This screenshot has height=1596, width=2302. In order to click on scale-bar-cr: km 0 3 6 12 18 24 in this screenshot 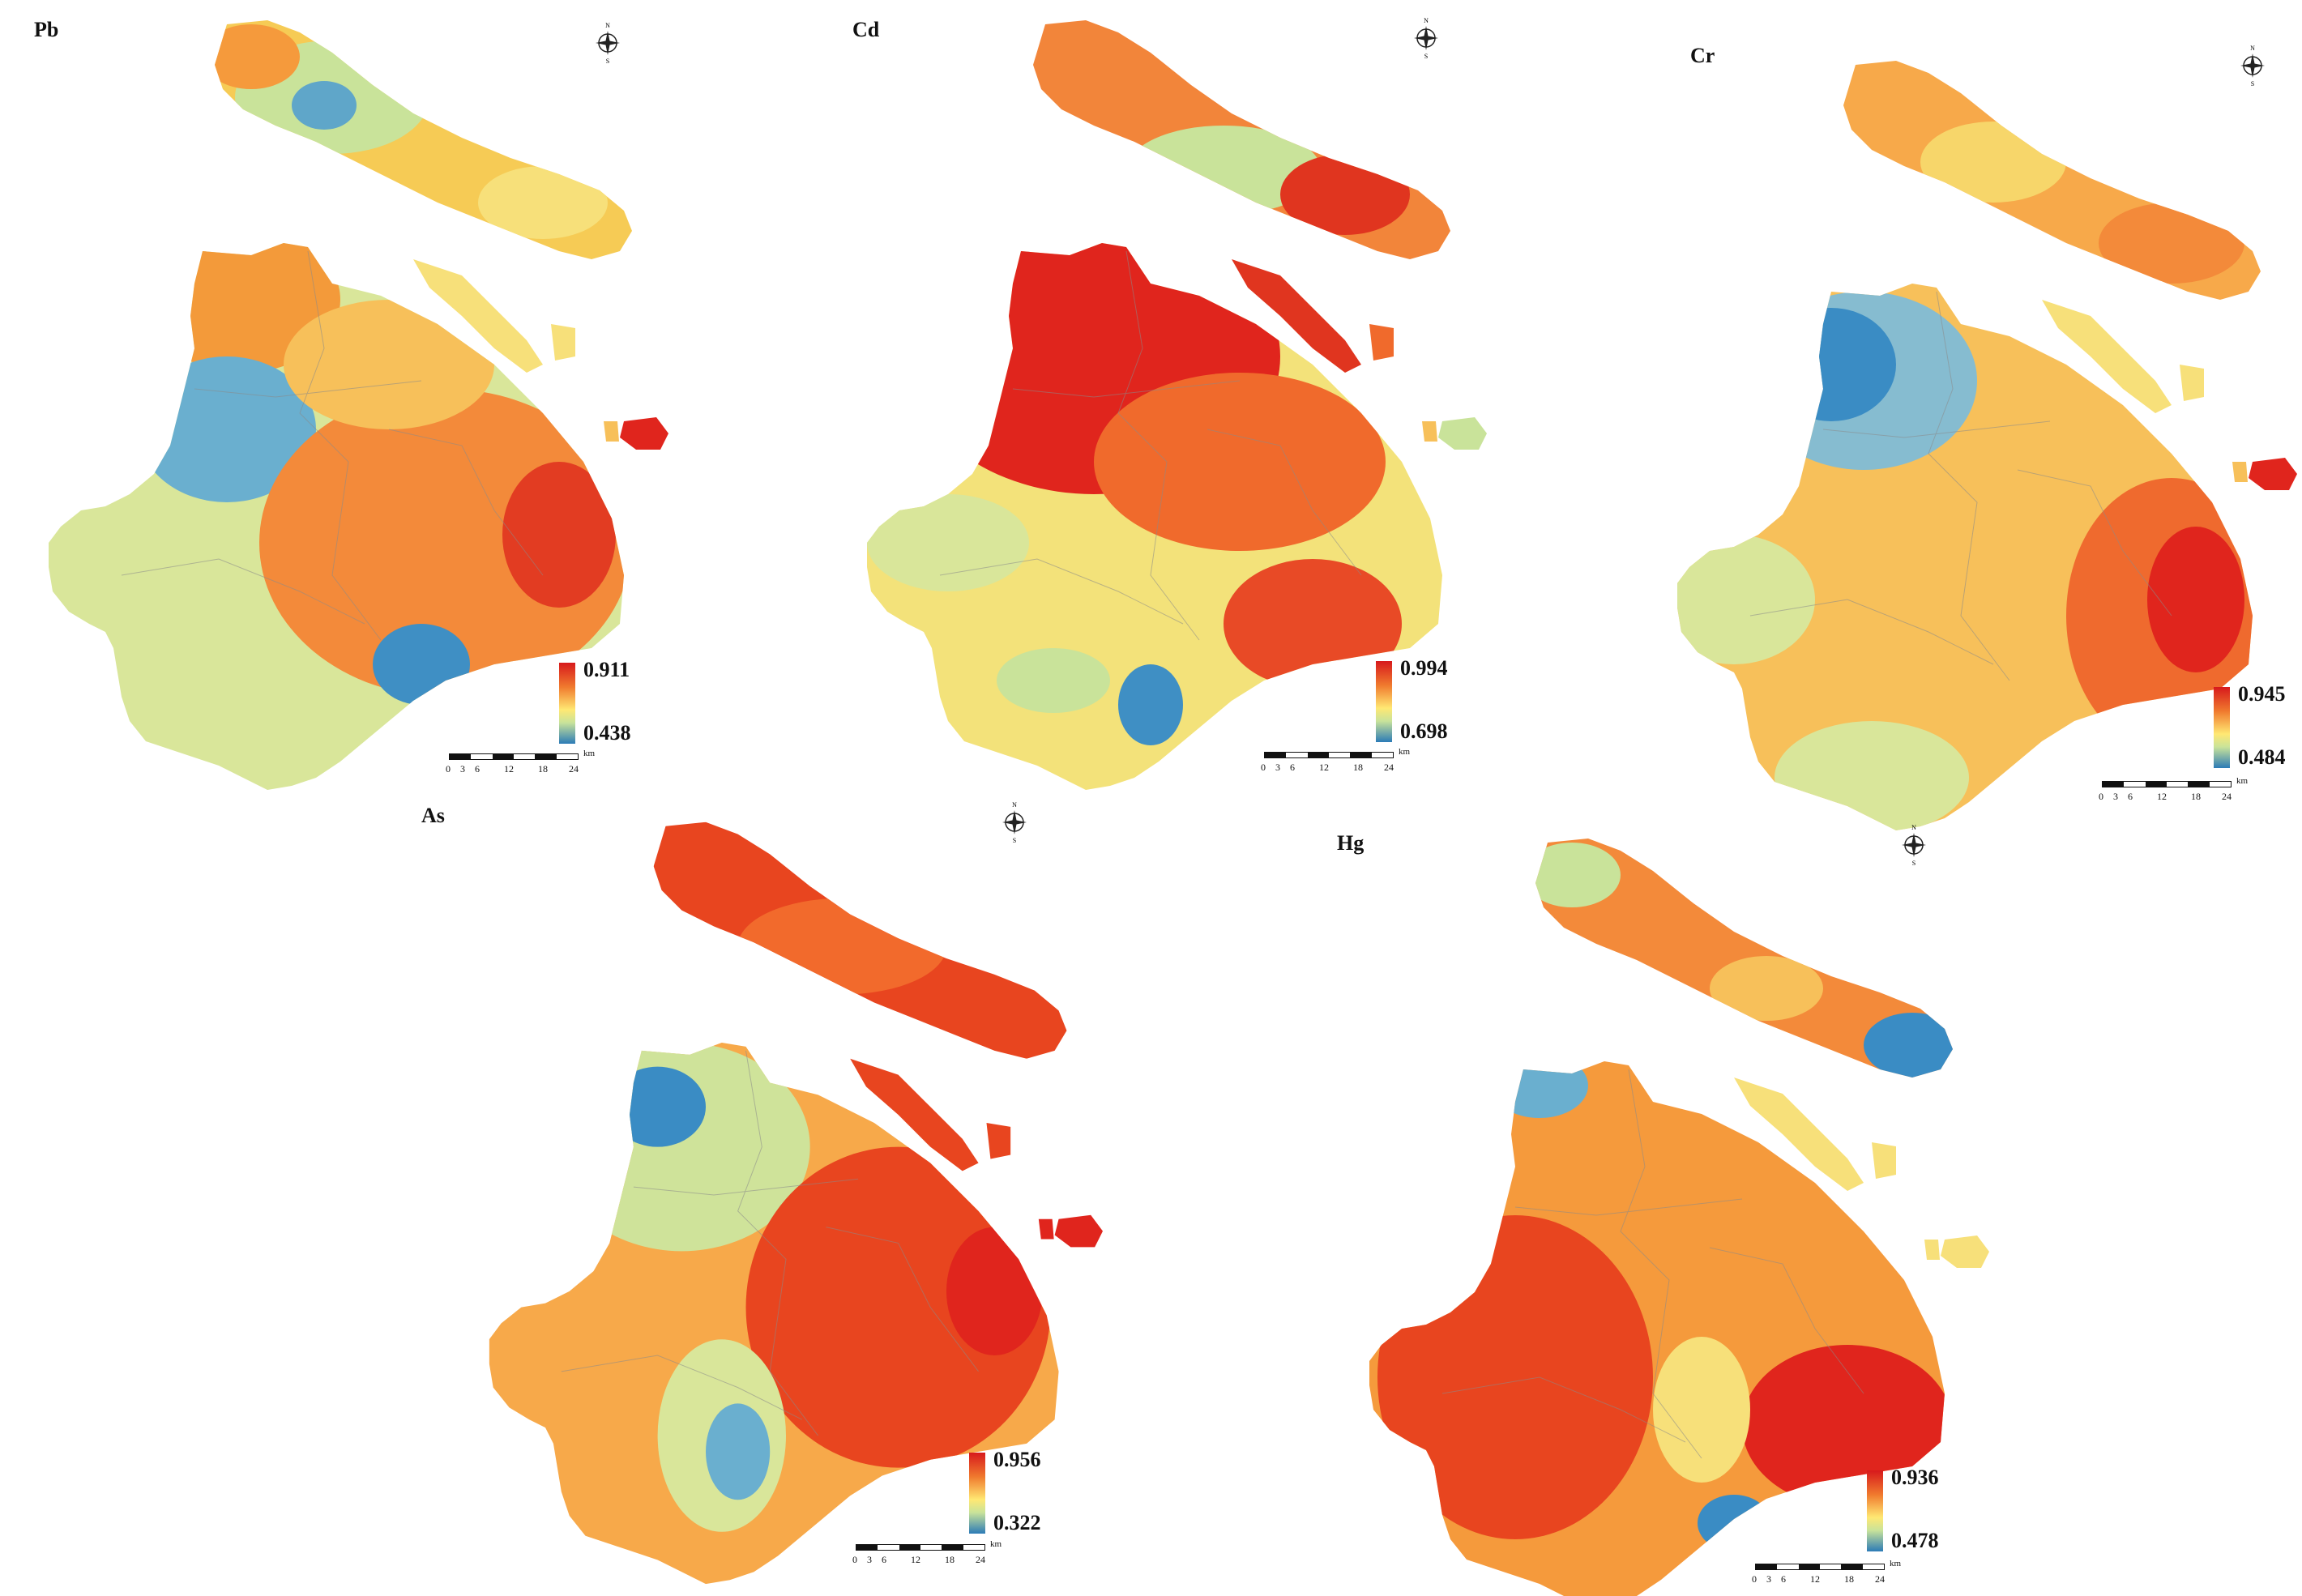, I will do `click(2174, 790)`.